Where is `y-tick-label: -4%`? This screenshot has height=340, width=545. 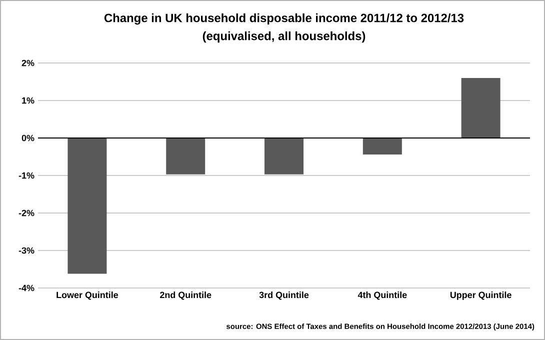 y-tick-label: -4% is located at coordinates (26, 288).